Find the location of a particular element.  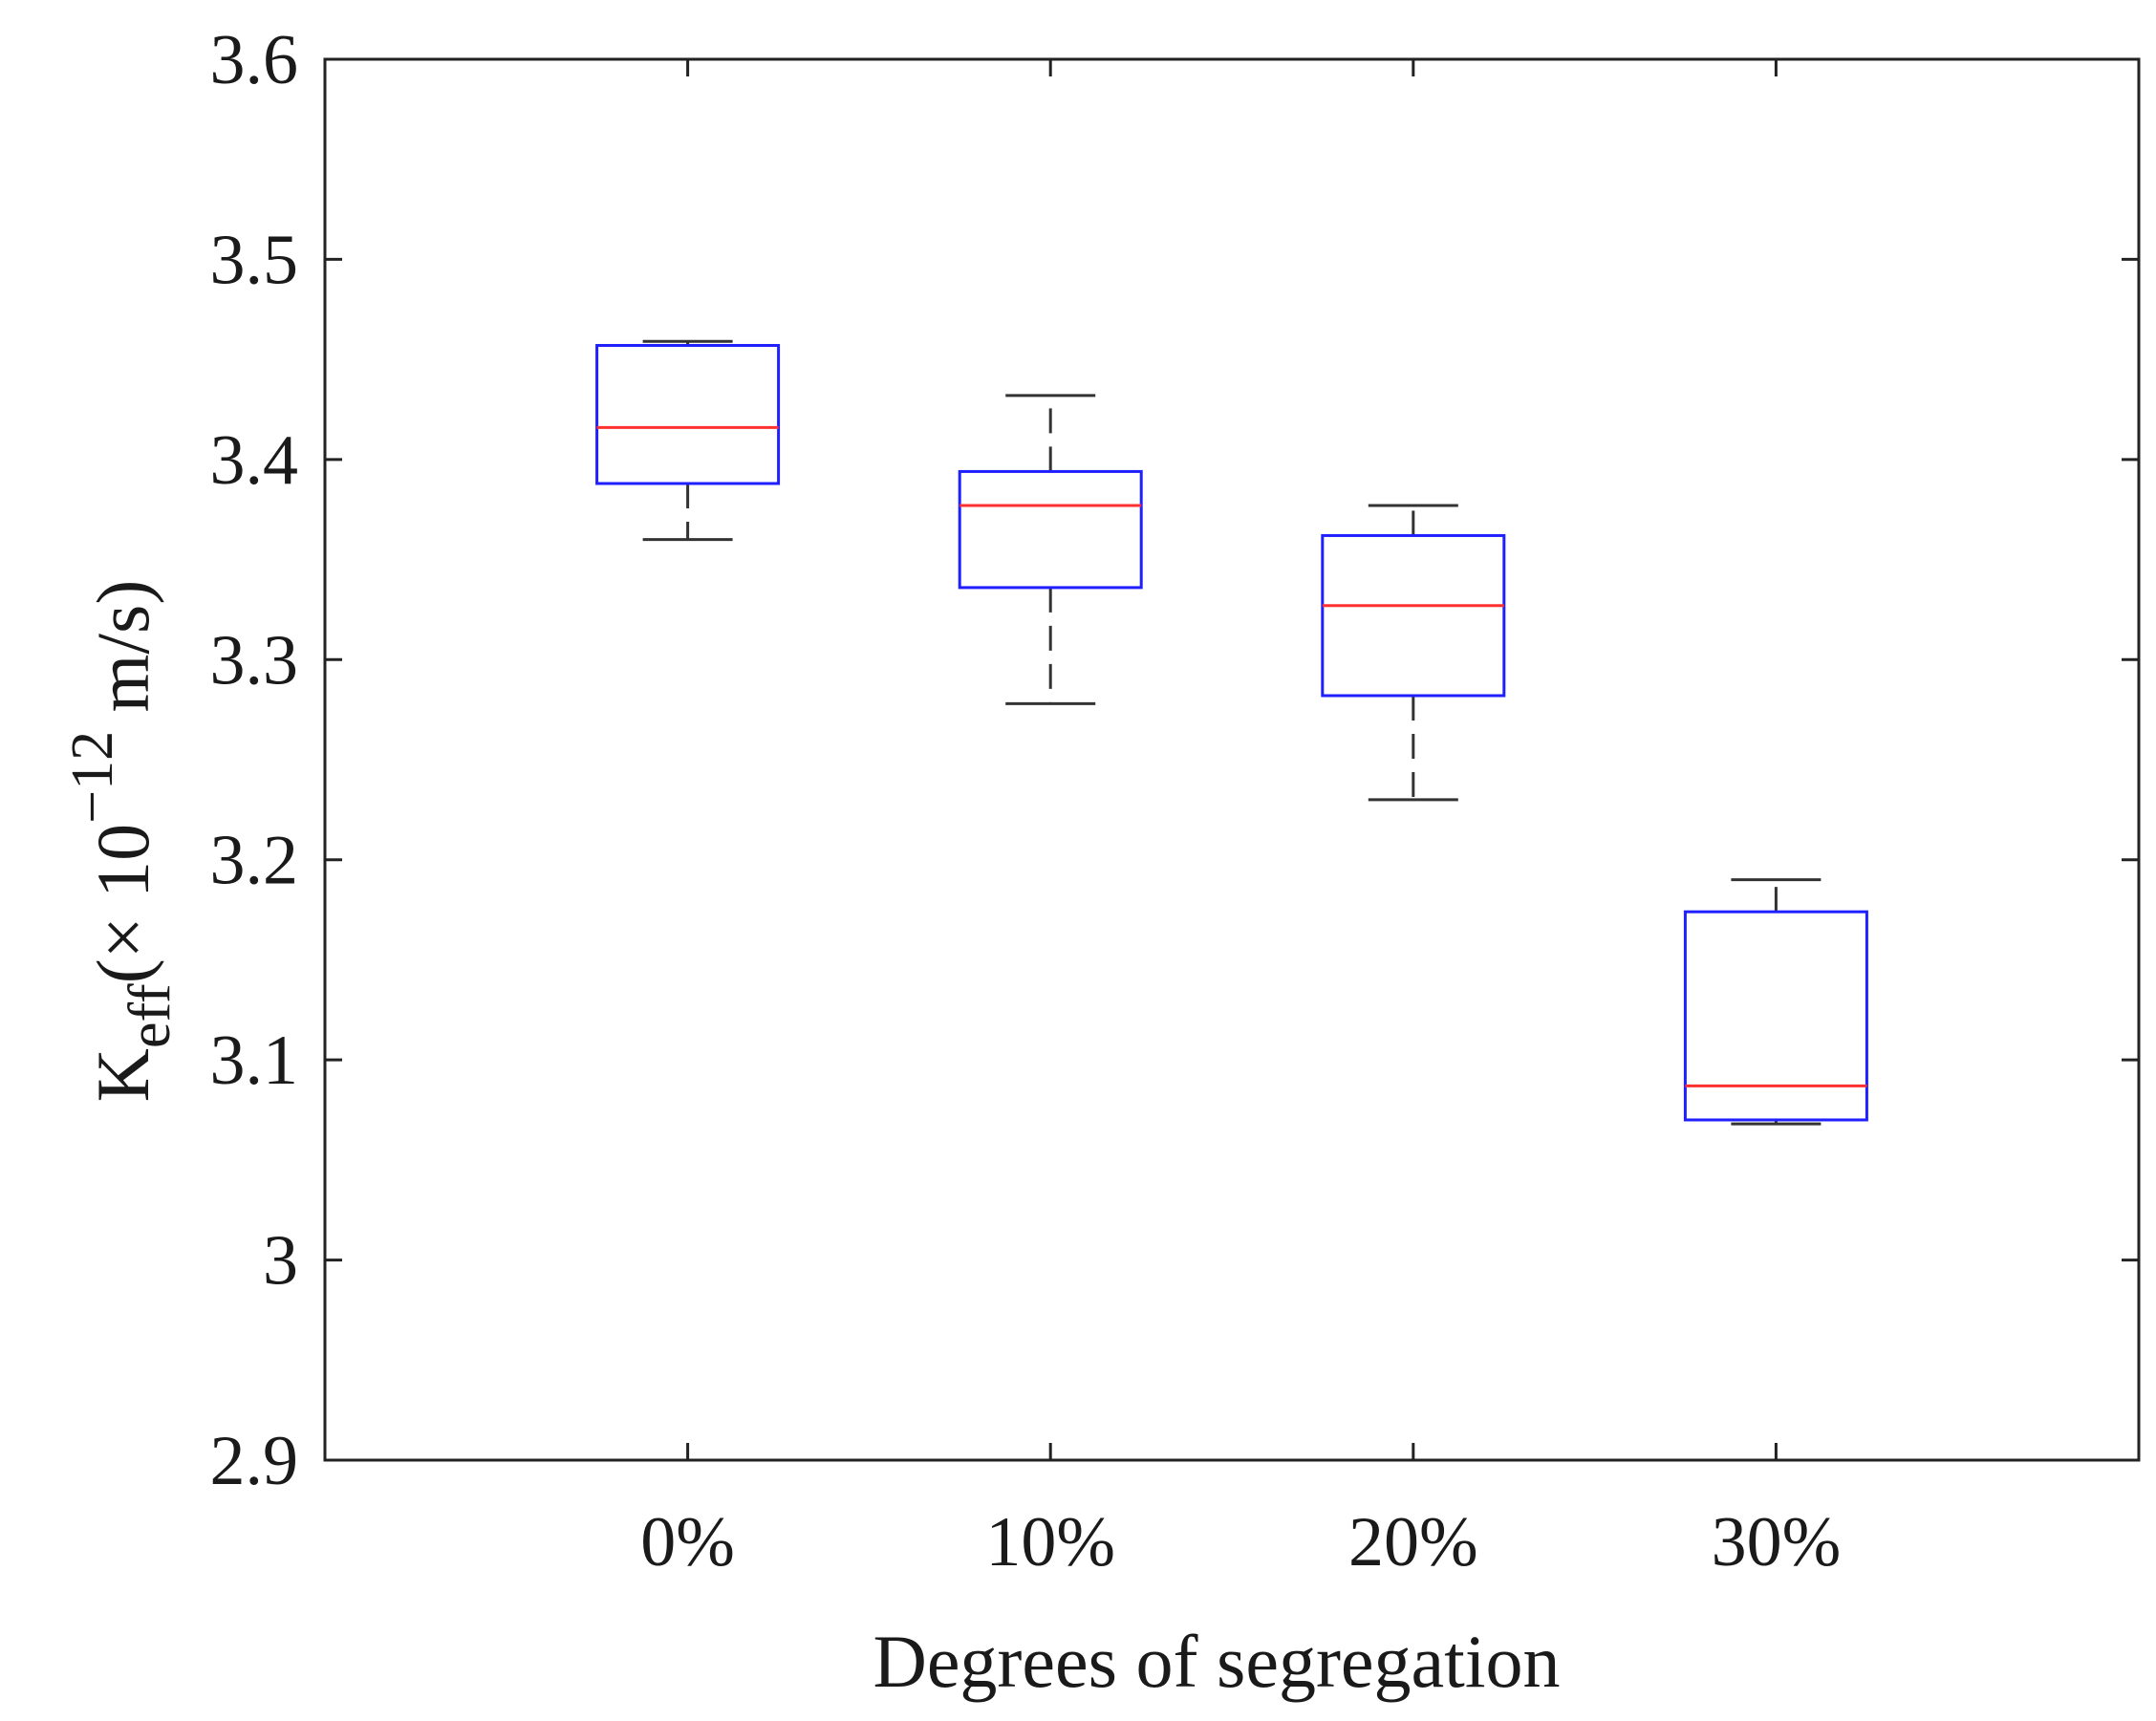

x-tick-label: 0% is located at coordinates (687, 1542).